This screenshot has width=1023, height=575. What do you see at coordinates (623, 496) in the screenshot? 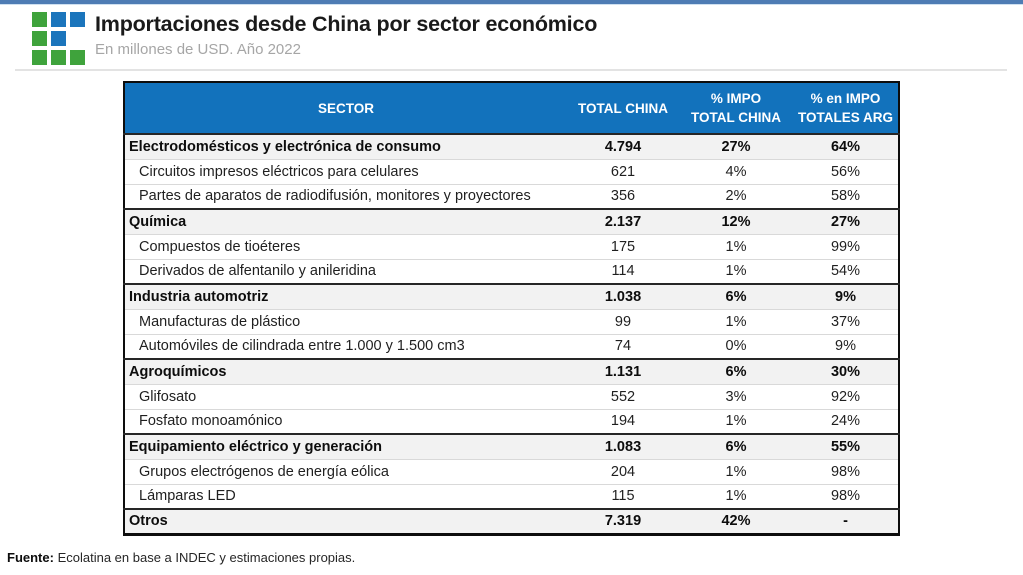
I see `total-china-cell: 115` at bounding box center [623, 496].